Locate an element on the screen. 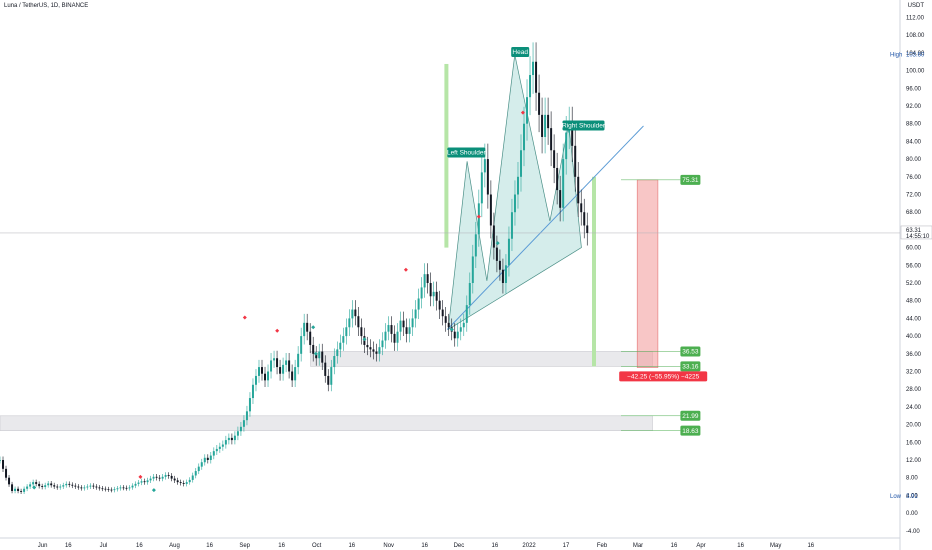  x-tick-label: Nov is located at coordinates (388, 546).